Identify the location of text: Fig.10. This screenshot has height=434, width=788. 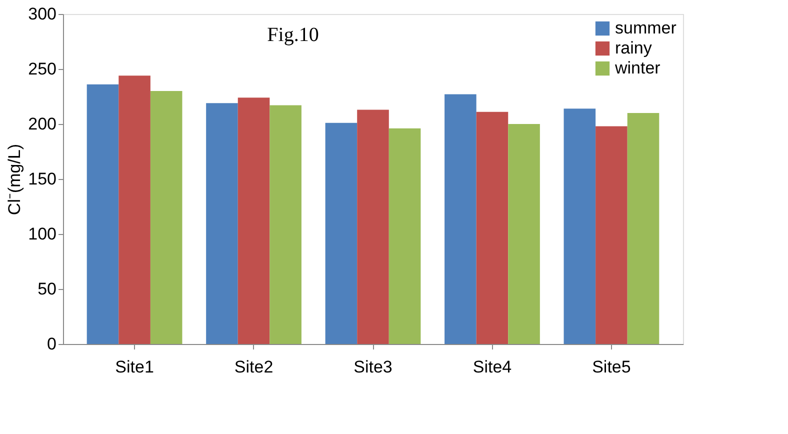
(293, 35).